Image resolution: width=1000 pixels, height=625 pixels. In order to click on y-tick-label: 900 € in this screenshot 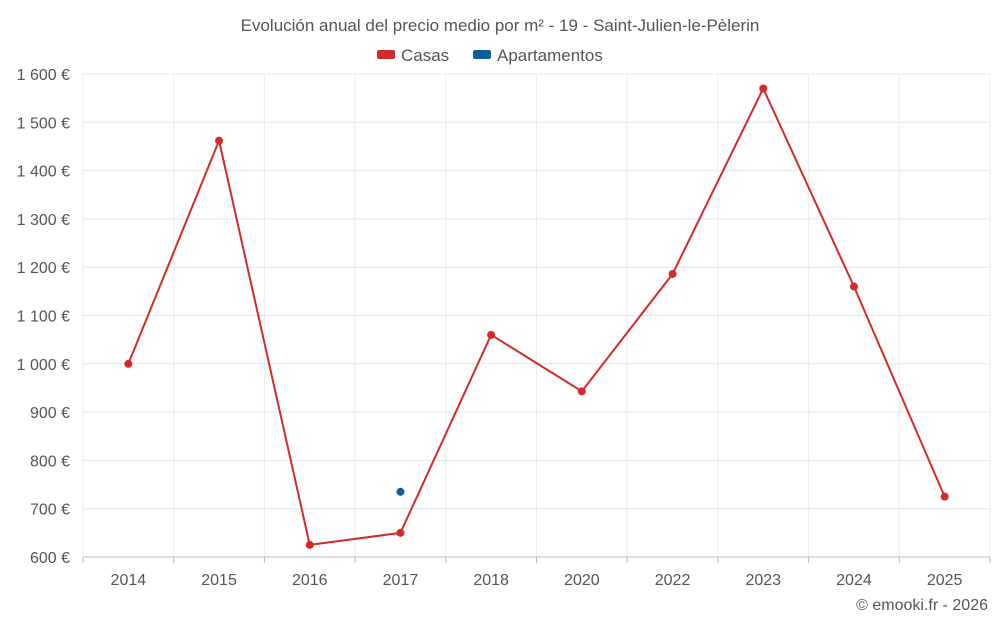, I will do `click(50, 413)`.